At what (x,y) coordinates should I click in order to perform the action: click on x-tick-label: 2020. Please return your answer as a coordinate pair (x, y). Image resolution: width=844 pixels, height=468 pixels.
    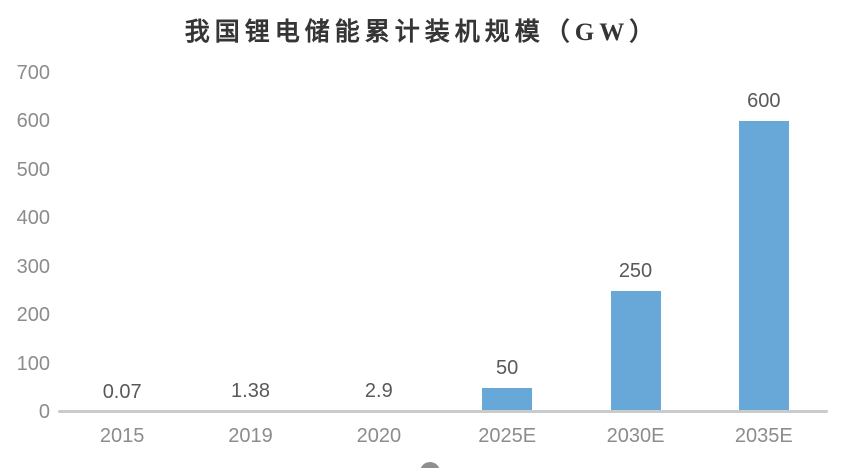
    Looking at the image, I should click on (379, 436).